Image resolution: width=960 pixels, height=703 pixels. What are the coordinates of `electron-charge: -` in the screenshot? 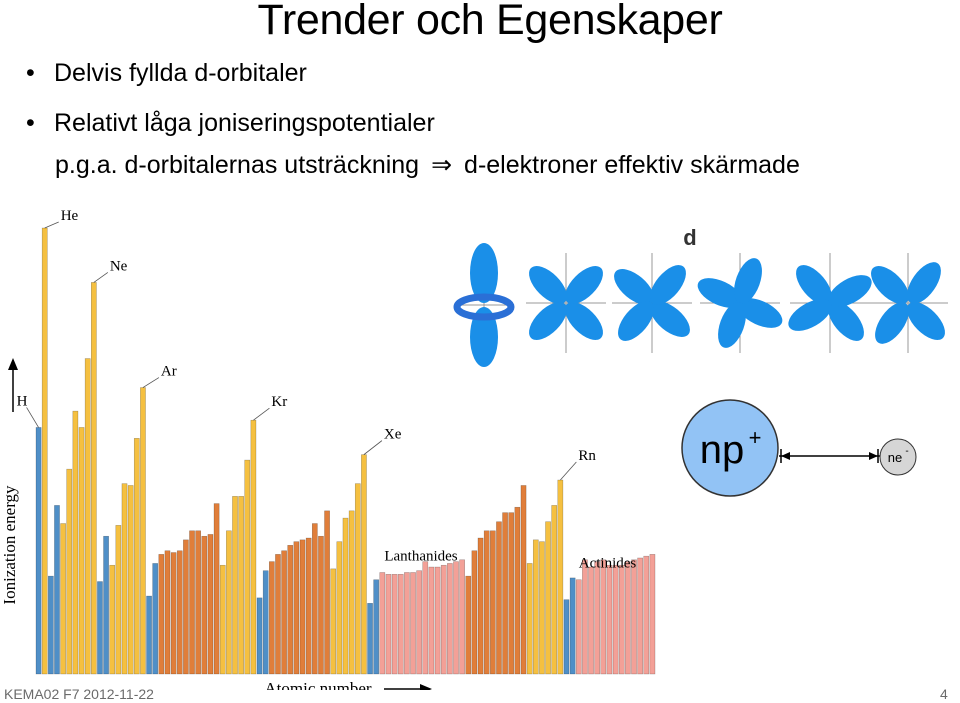 It's located at (906, 451).